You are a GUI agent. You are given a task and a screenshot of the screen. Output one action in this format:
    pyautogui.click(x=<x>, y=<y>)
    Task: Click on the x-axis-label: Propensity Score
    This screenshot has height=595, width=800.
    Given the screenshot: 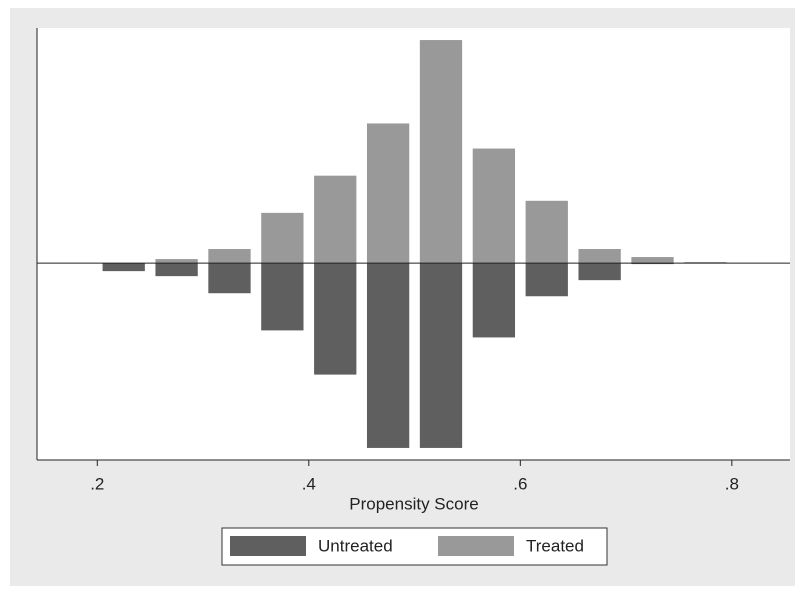 What is the action you would take?
    pyautogui.click(x=413, y=503)
    